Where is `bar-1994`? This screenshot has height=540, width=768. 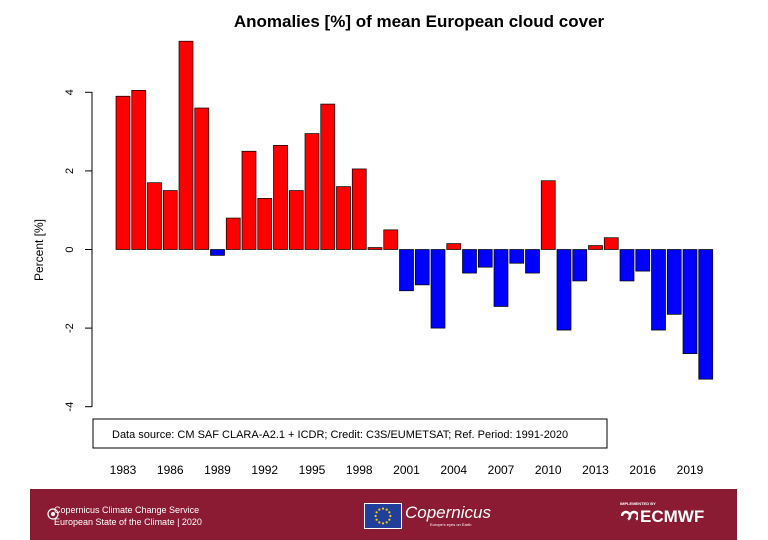 bar-1994 is located at coordinates (296, 220).